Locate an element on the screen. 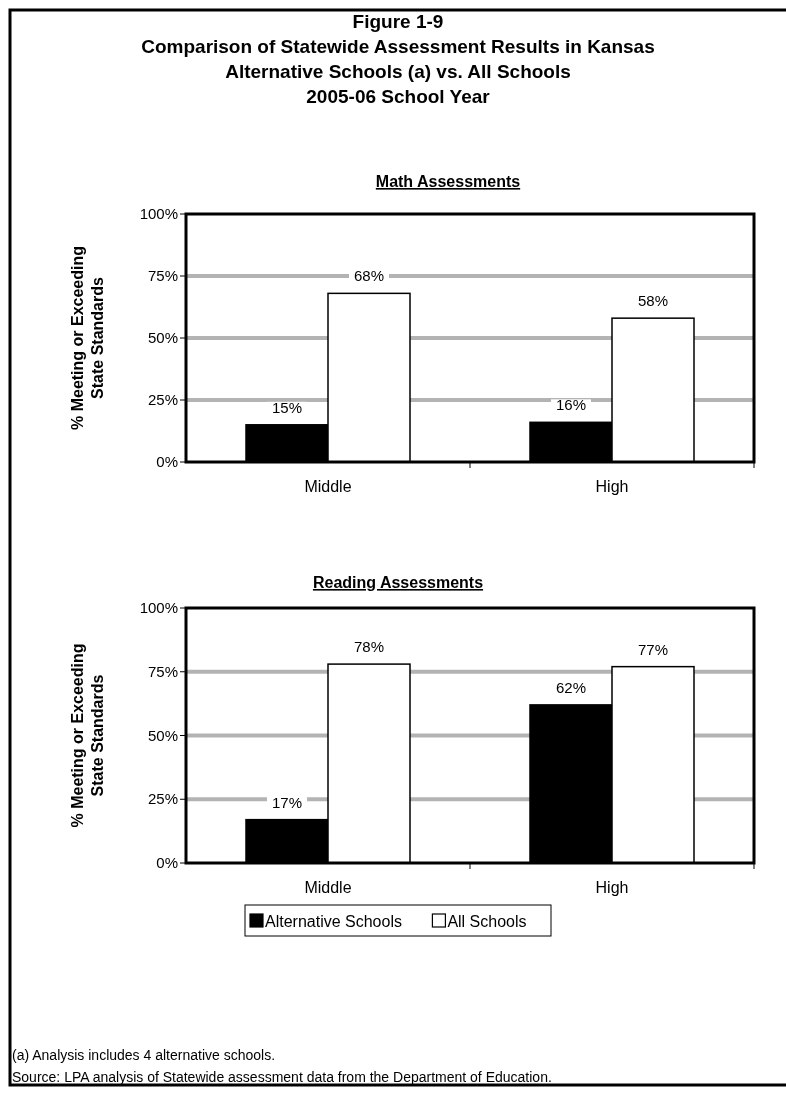 This screenshot has height=1097, width=786. chart-title: Reading Assessments is located at coordinates (398, 582).